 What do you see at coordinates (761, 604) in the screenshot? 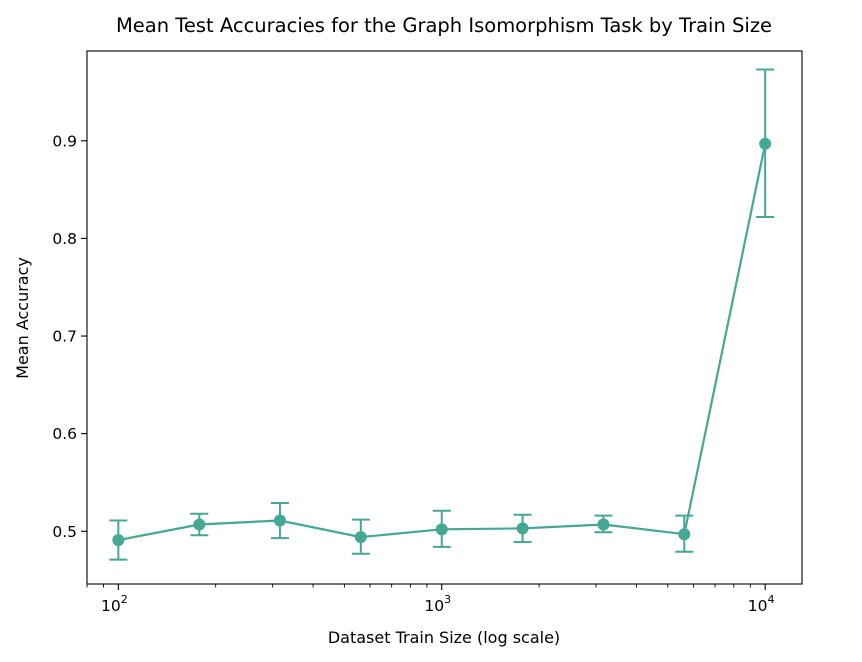
I see `x-tick-label: 10⁴` at bounding box center [761, 604].